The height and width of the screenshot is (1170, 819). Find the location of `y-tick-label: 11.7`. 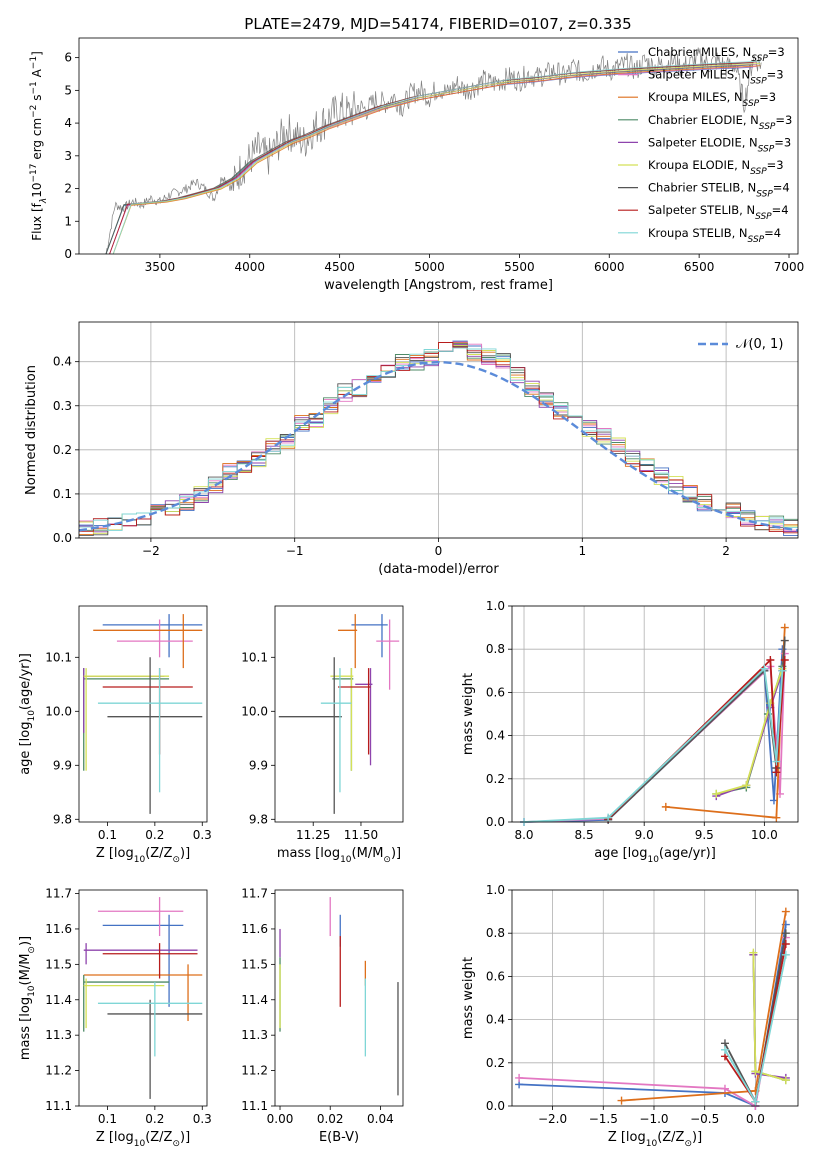

y-tick-label: 11.7 is located at coordinates (254, 894).